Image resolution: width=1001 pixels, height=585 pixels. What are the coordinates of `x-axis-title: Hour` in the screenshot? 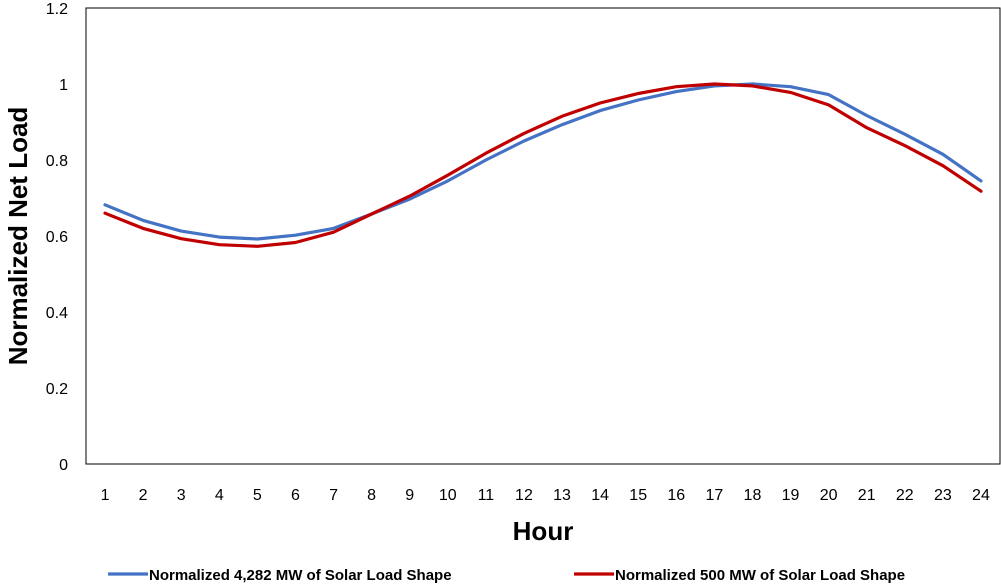 It's located at (543, 531).